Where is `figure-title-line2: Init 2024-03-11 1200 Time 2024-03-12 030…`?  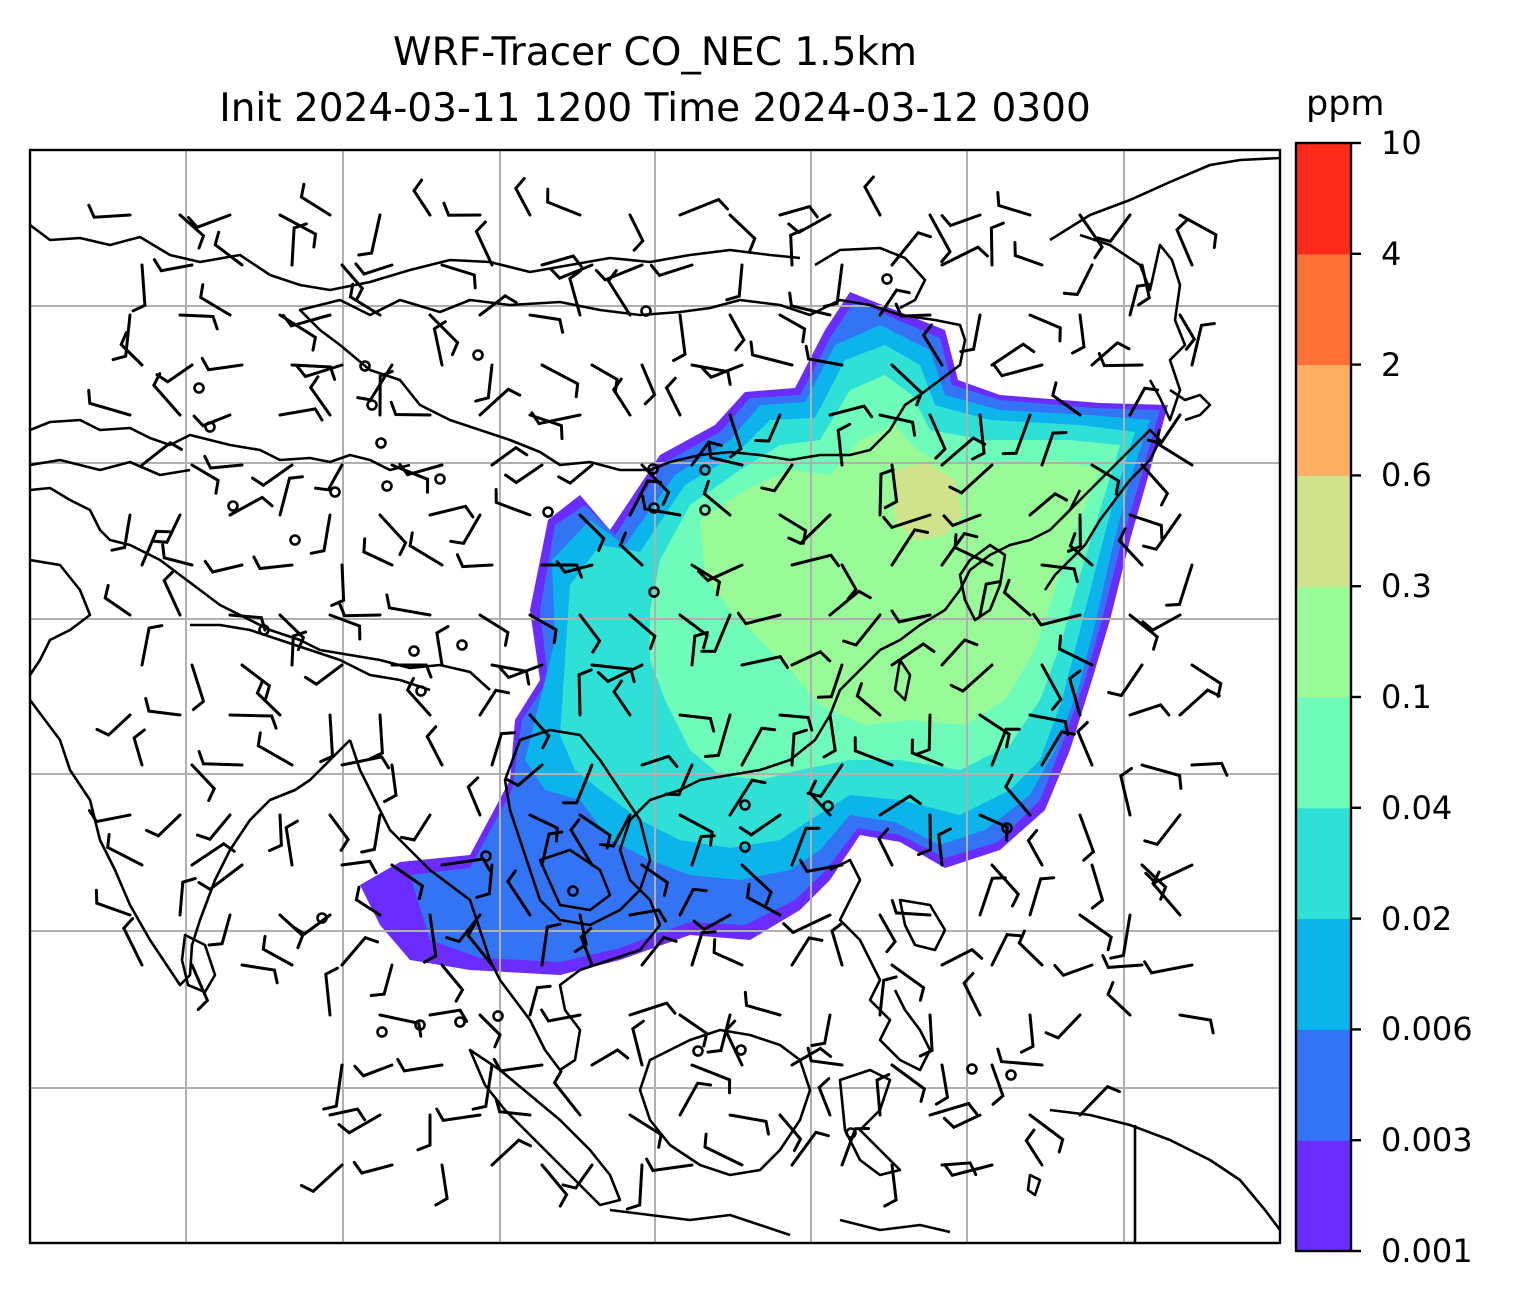 figure-title-line2: Init 2024-03-11 1200 Time 2024-03-12 030… is located at coordinates (655, 108).